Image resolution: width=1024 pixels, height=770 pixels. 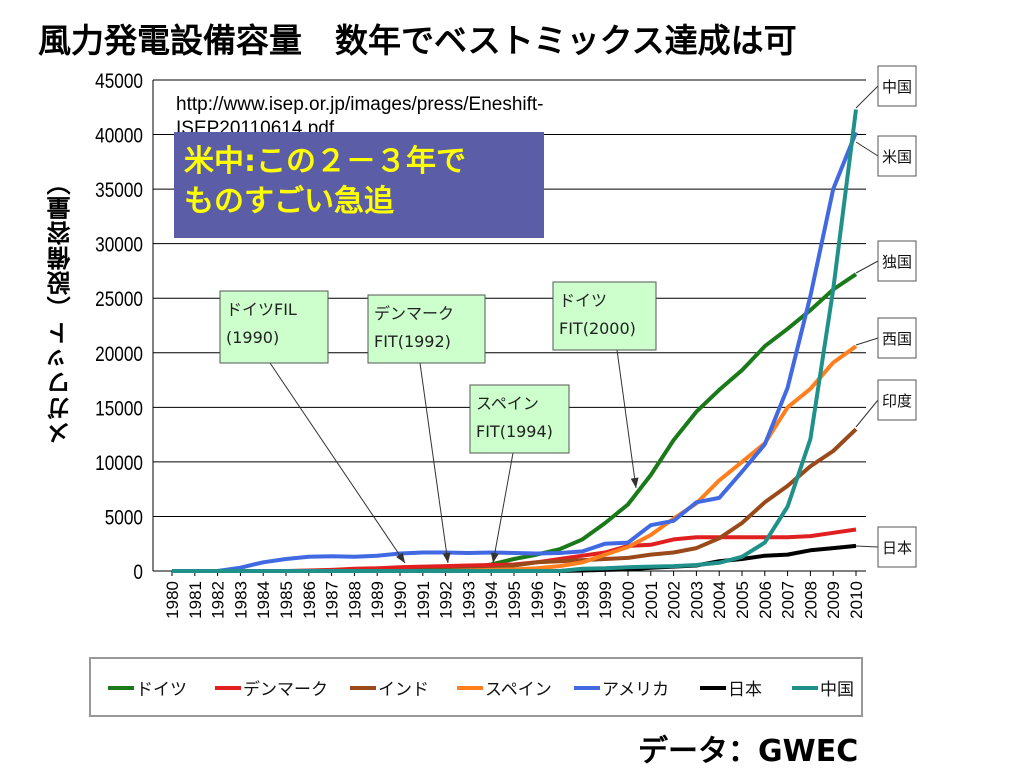 I want to click on annotation-label: スペイン, so click(x=507, y=403).